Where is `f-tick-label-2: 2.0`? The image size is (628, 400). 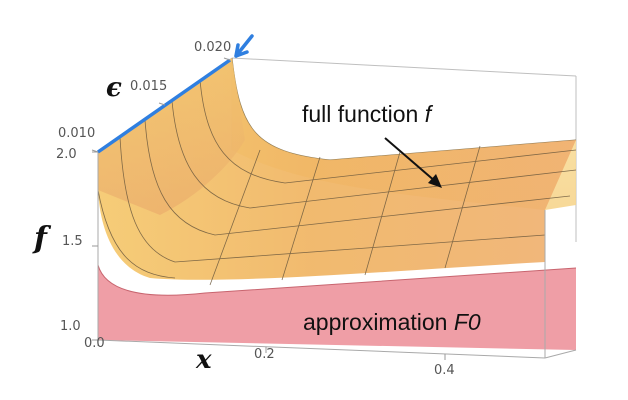 f-tick-label-2: 2.0 is located at coordinates (66, 154).